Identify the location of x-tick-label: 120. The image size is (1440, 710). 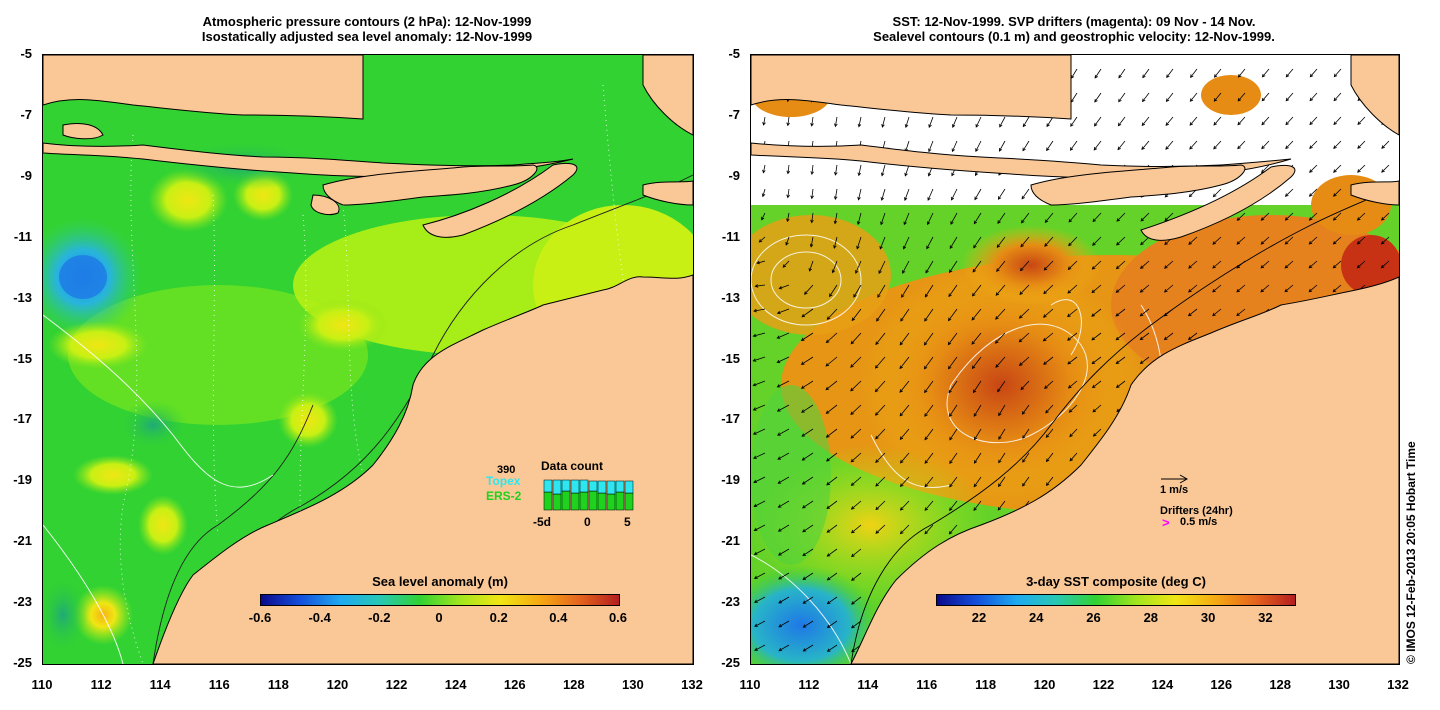
(1044, 684).